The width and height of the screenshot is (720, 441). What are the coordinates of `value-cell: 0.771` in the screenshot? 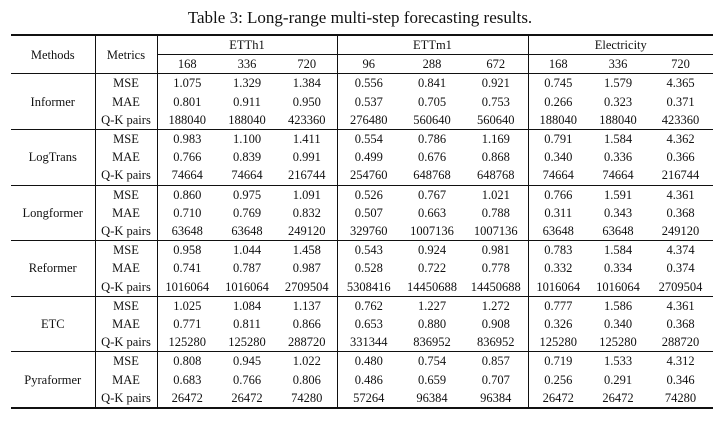 It's located at (186, 324).